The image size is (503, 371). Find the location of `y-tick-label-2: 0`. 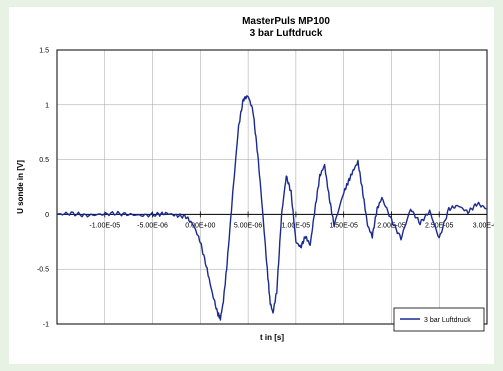

y-tick-label-2: 0 is located at coordinates (47, 215).